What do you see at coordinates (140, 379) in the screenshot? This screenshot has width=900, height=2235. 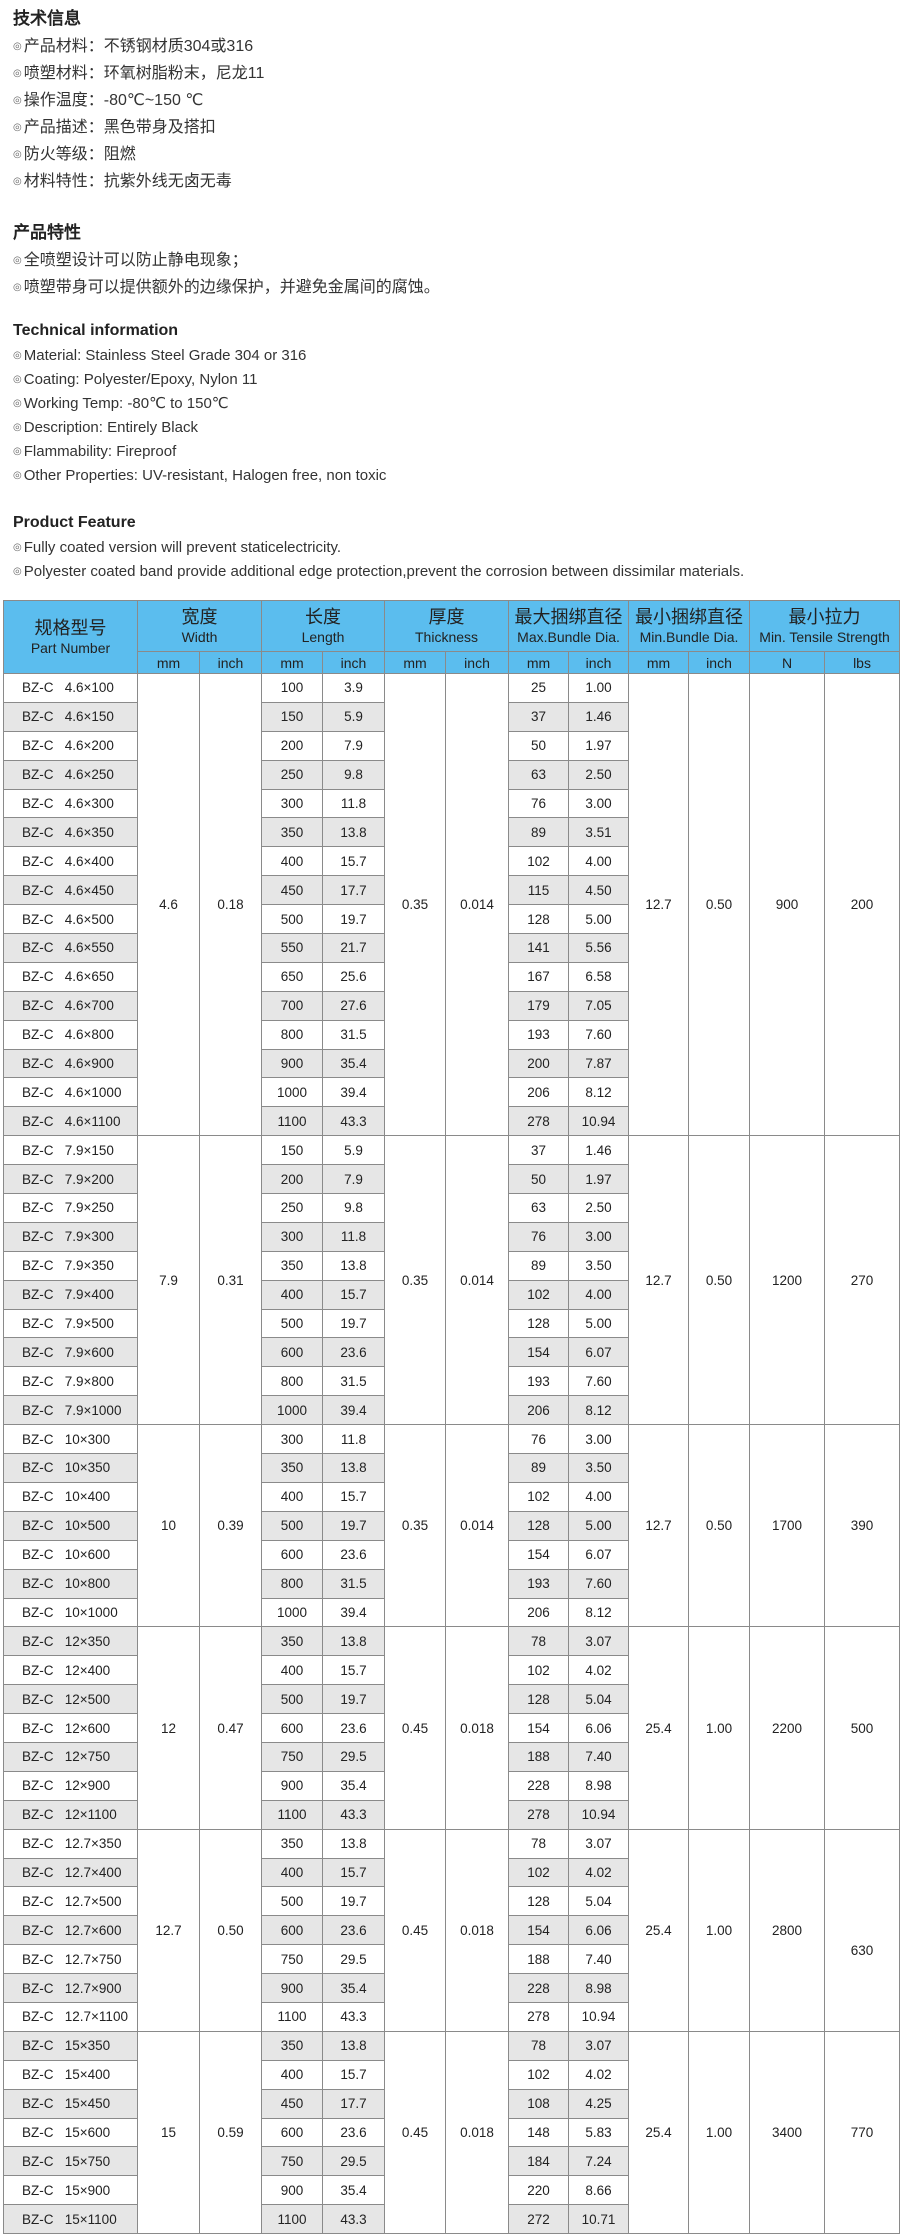 I see `info-text: Coating: Polyester/Epoxy, Nylon 11` at bounding box center [140, 379].